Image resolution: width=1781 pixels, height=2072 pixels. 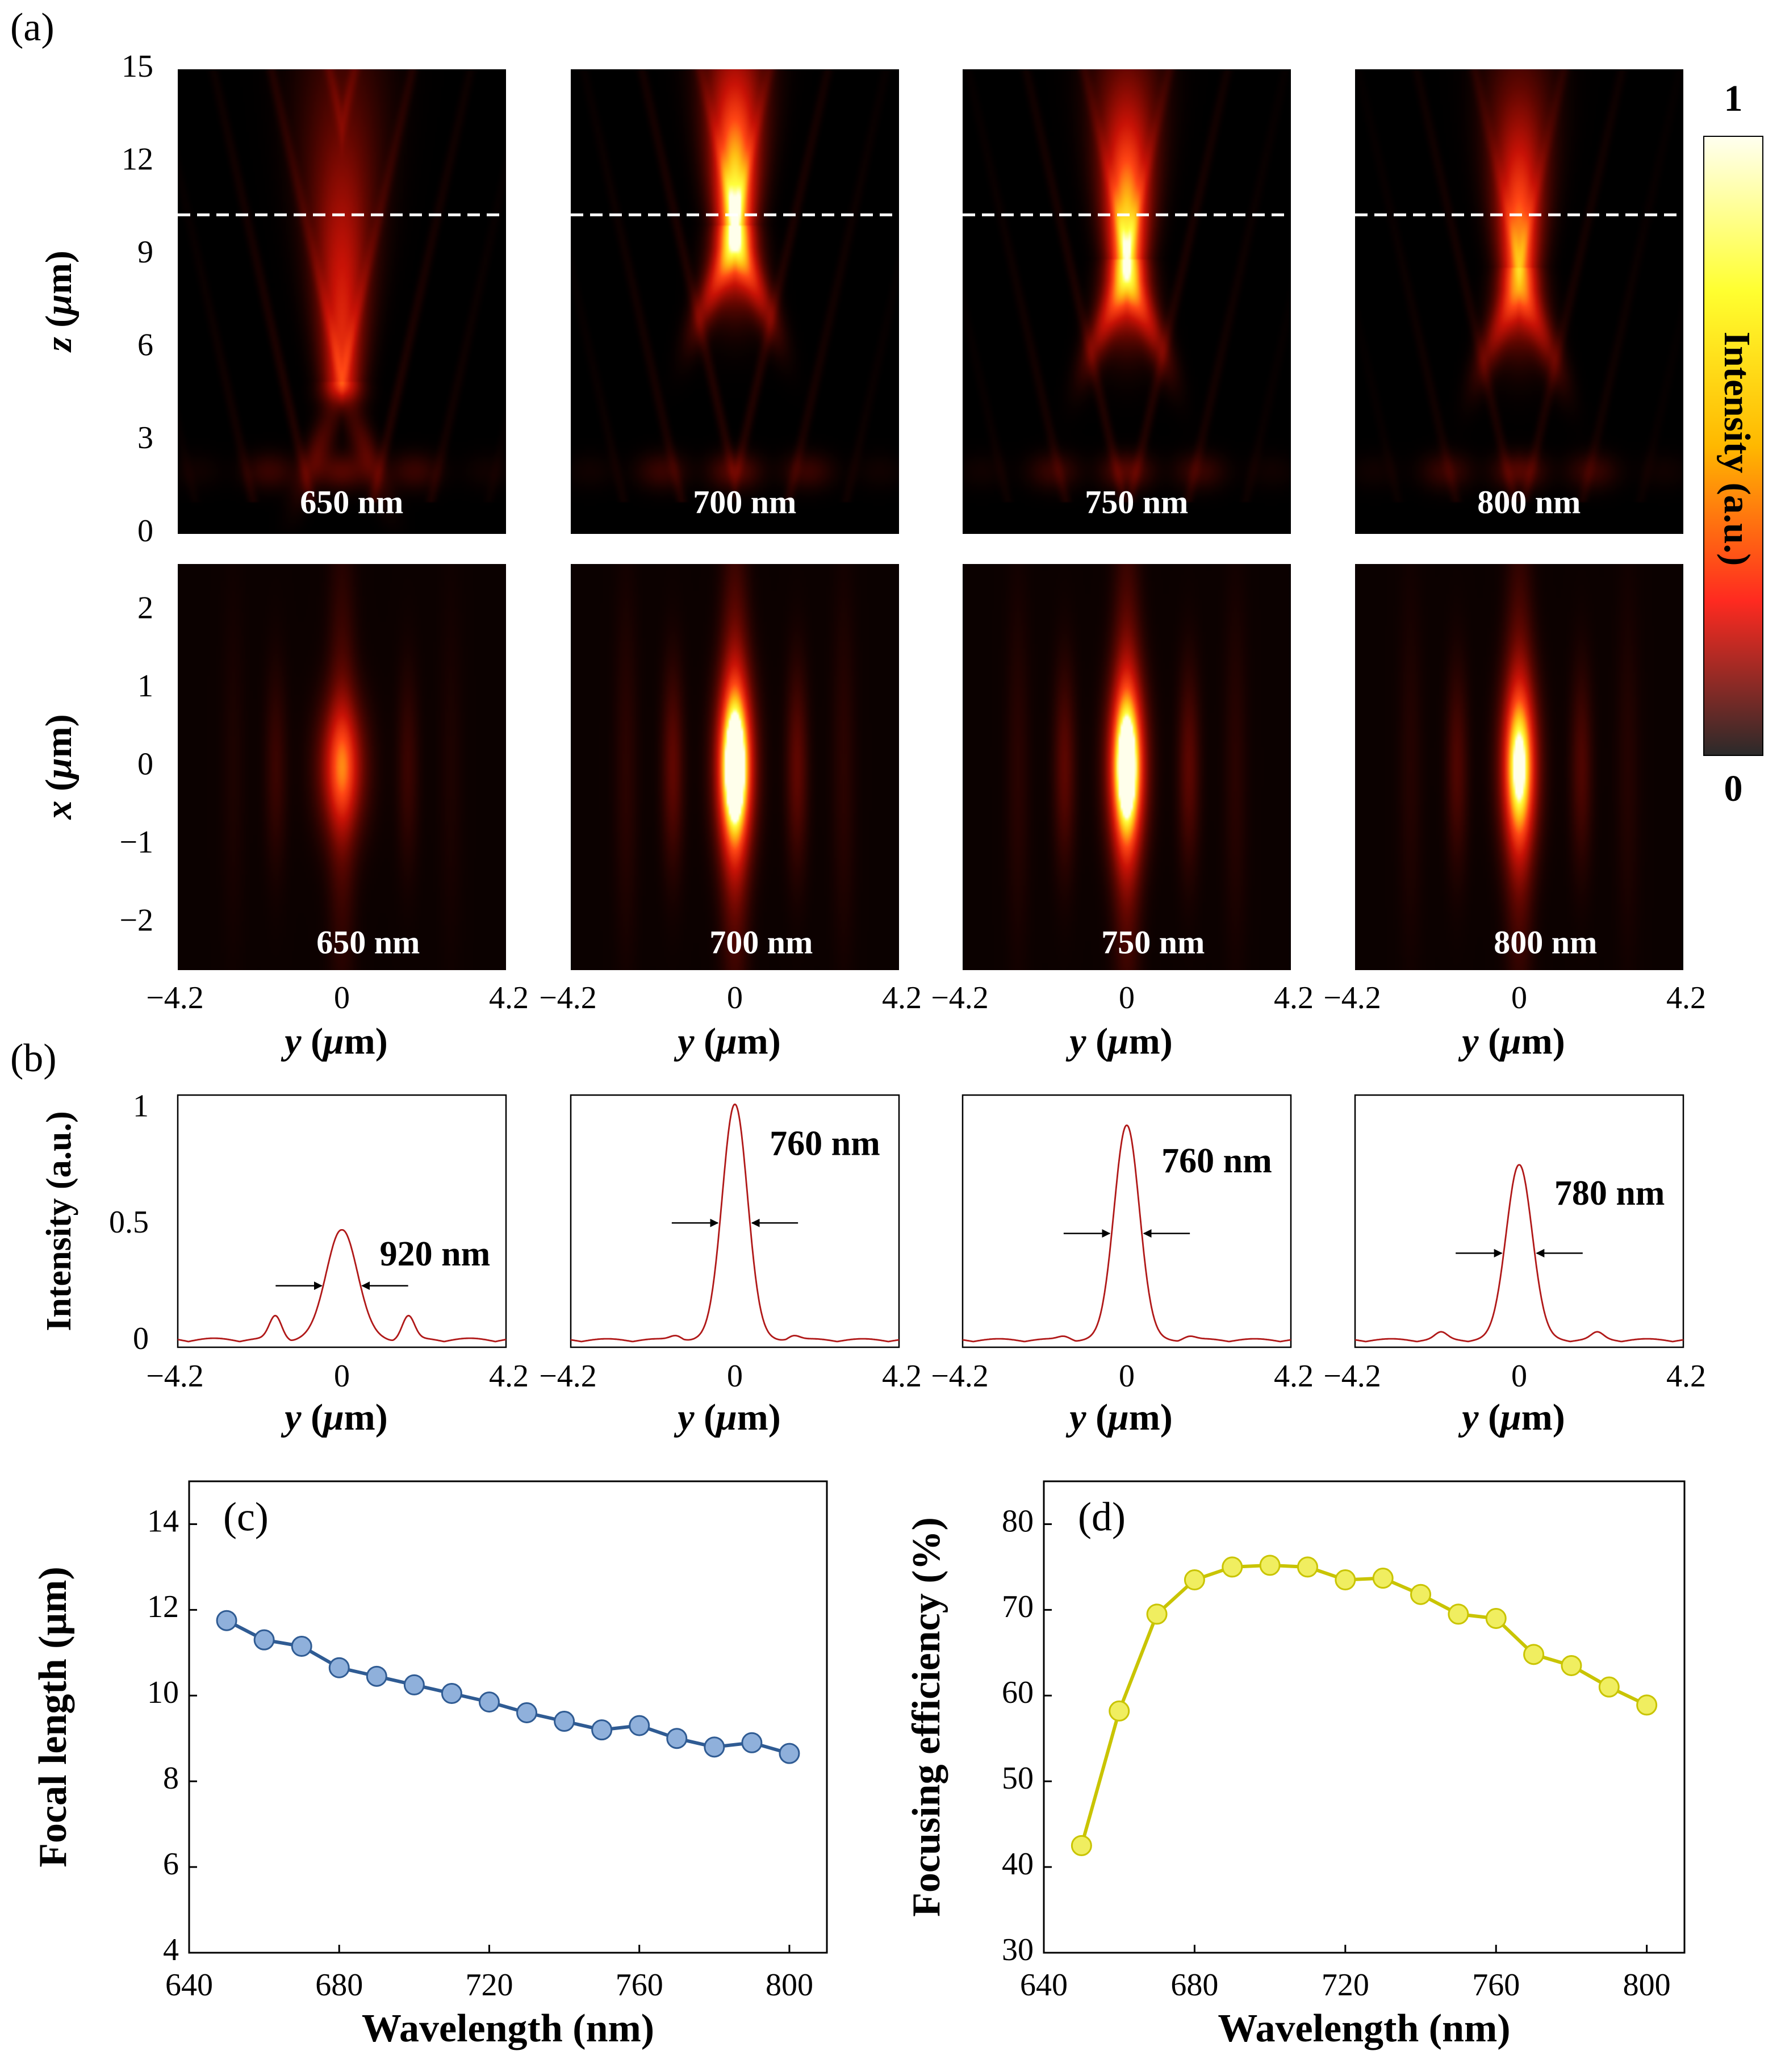 I want to click on efficiency-chart-line, so click(x=1364, y=1705).